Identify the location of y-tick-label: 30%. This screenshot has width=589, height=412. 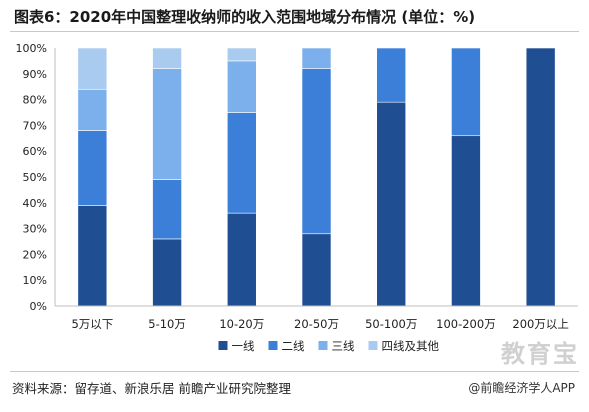
(35, 229).